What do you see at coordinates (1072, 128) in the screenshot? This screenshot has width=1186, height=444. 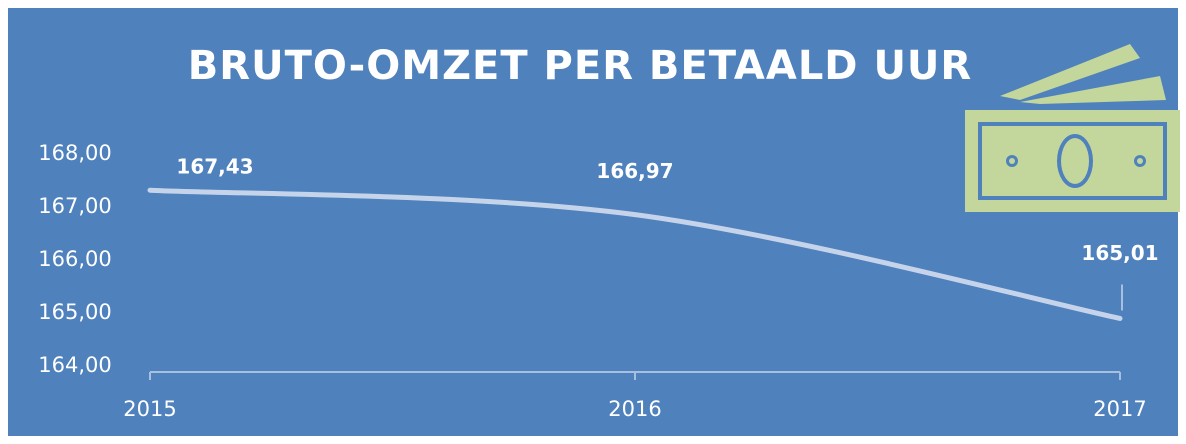 I see `money-icon` at bounding box center [1072, 128].